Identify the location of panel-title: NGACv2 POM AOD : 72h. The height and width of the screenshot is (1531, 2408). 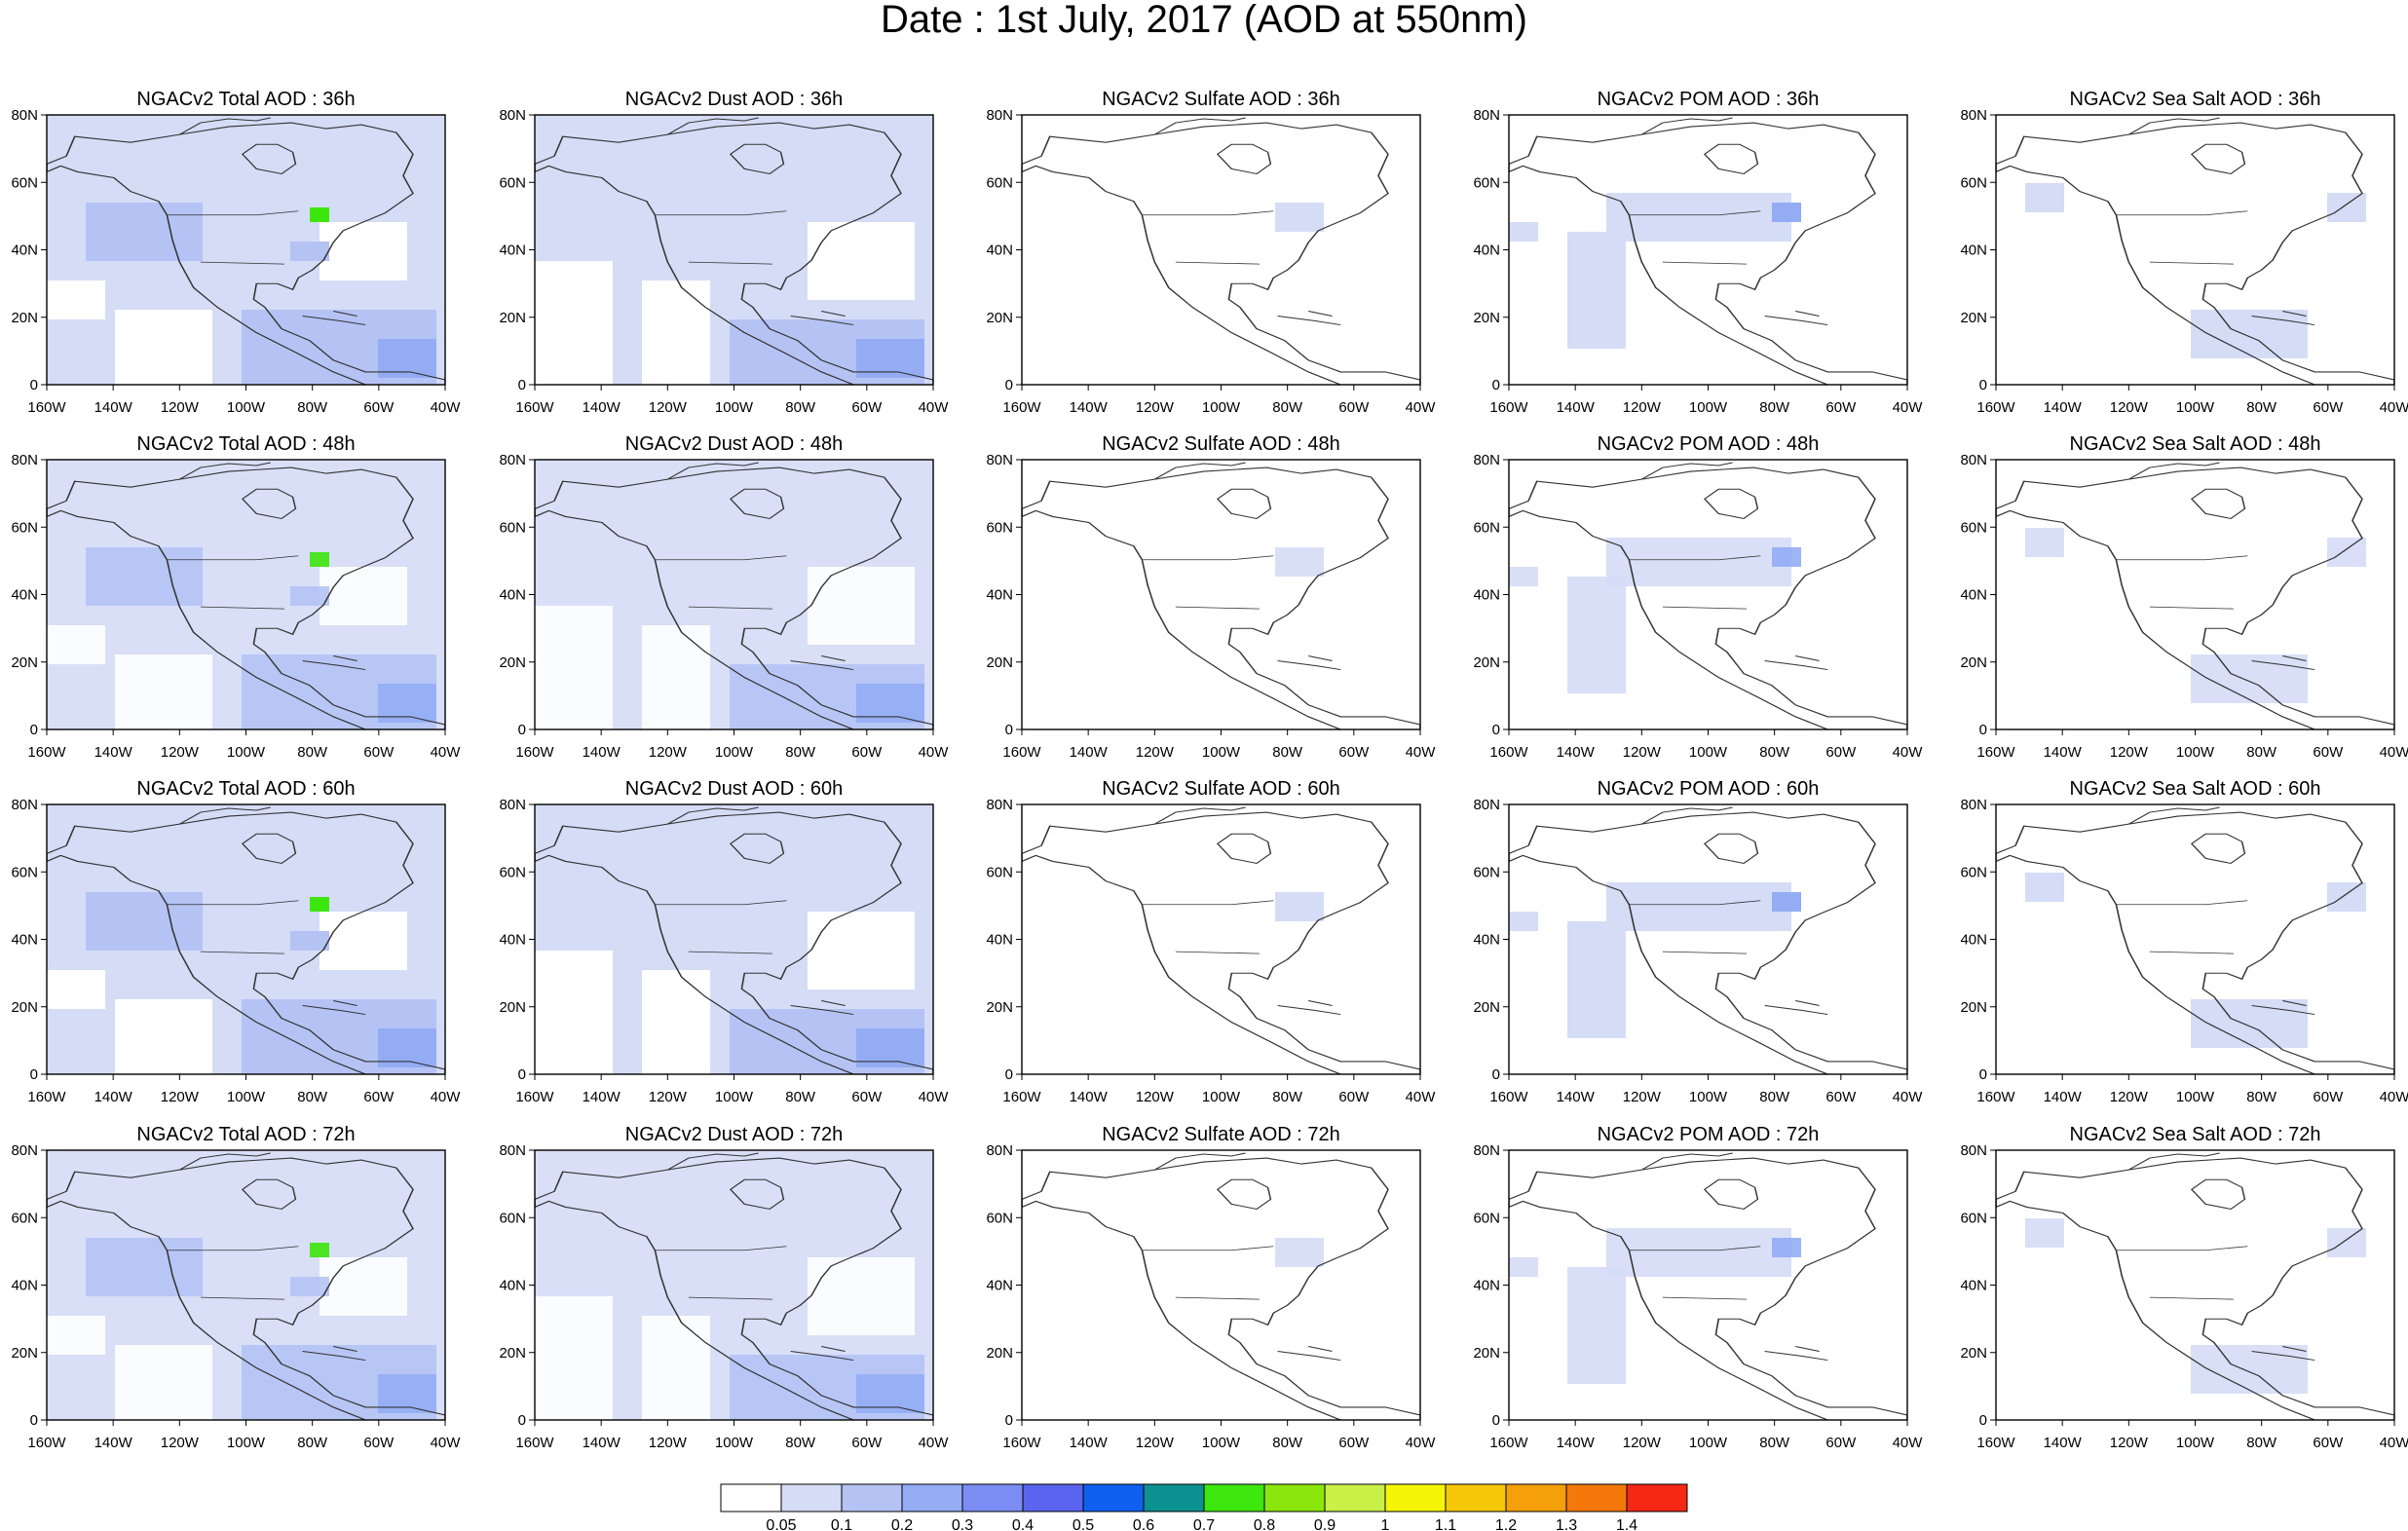
(1709, 1134).